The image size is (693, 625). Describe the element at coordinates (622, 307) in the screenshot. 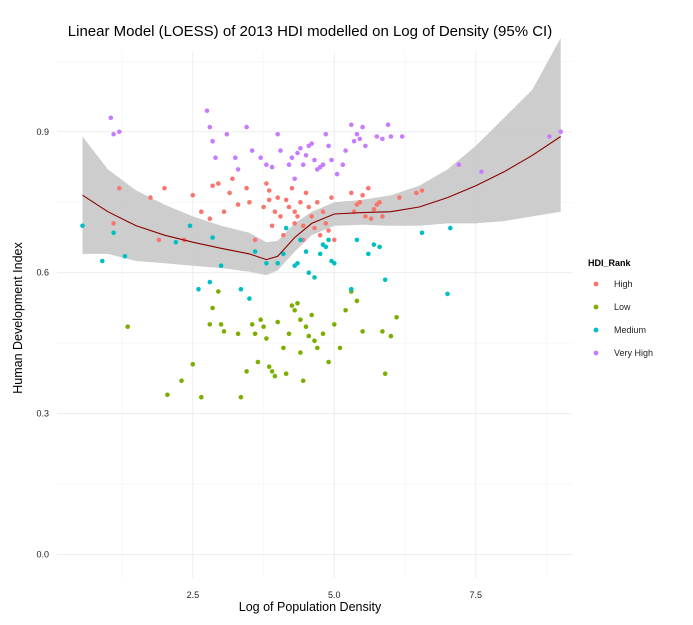

I see `legend-label: Low` at that location.